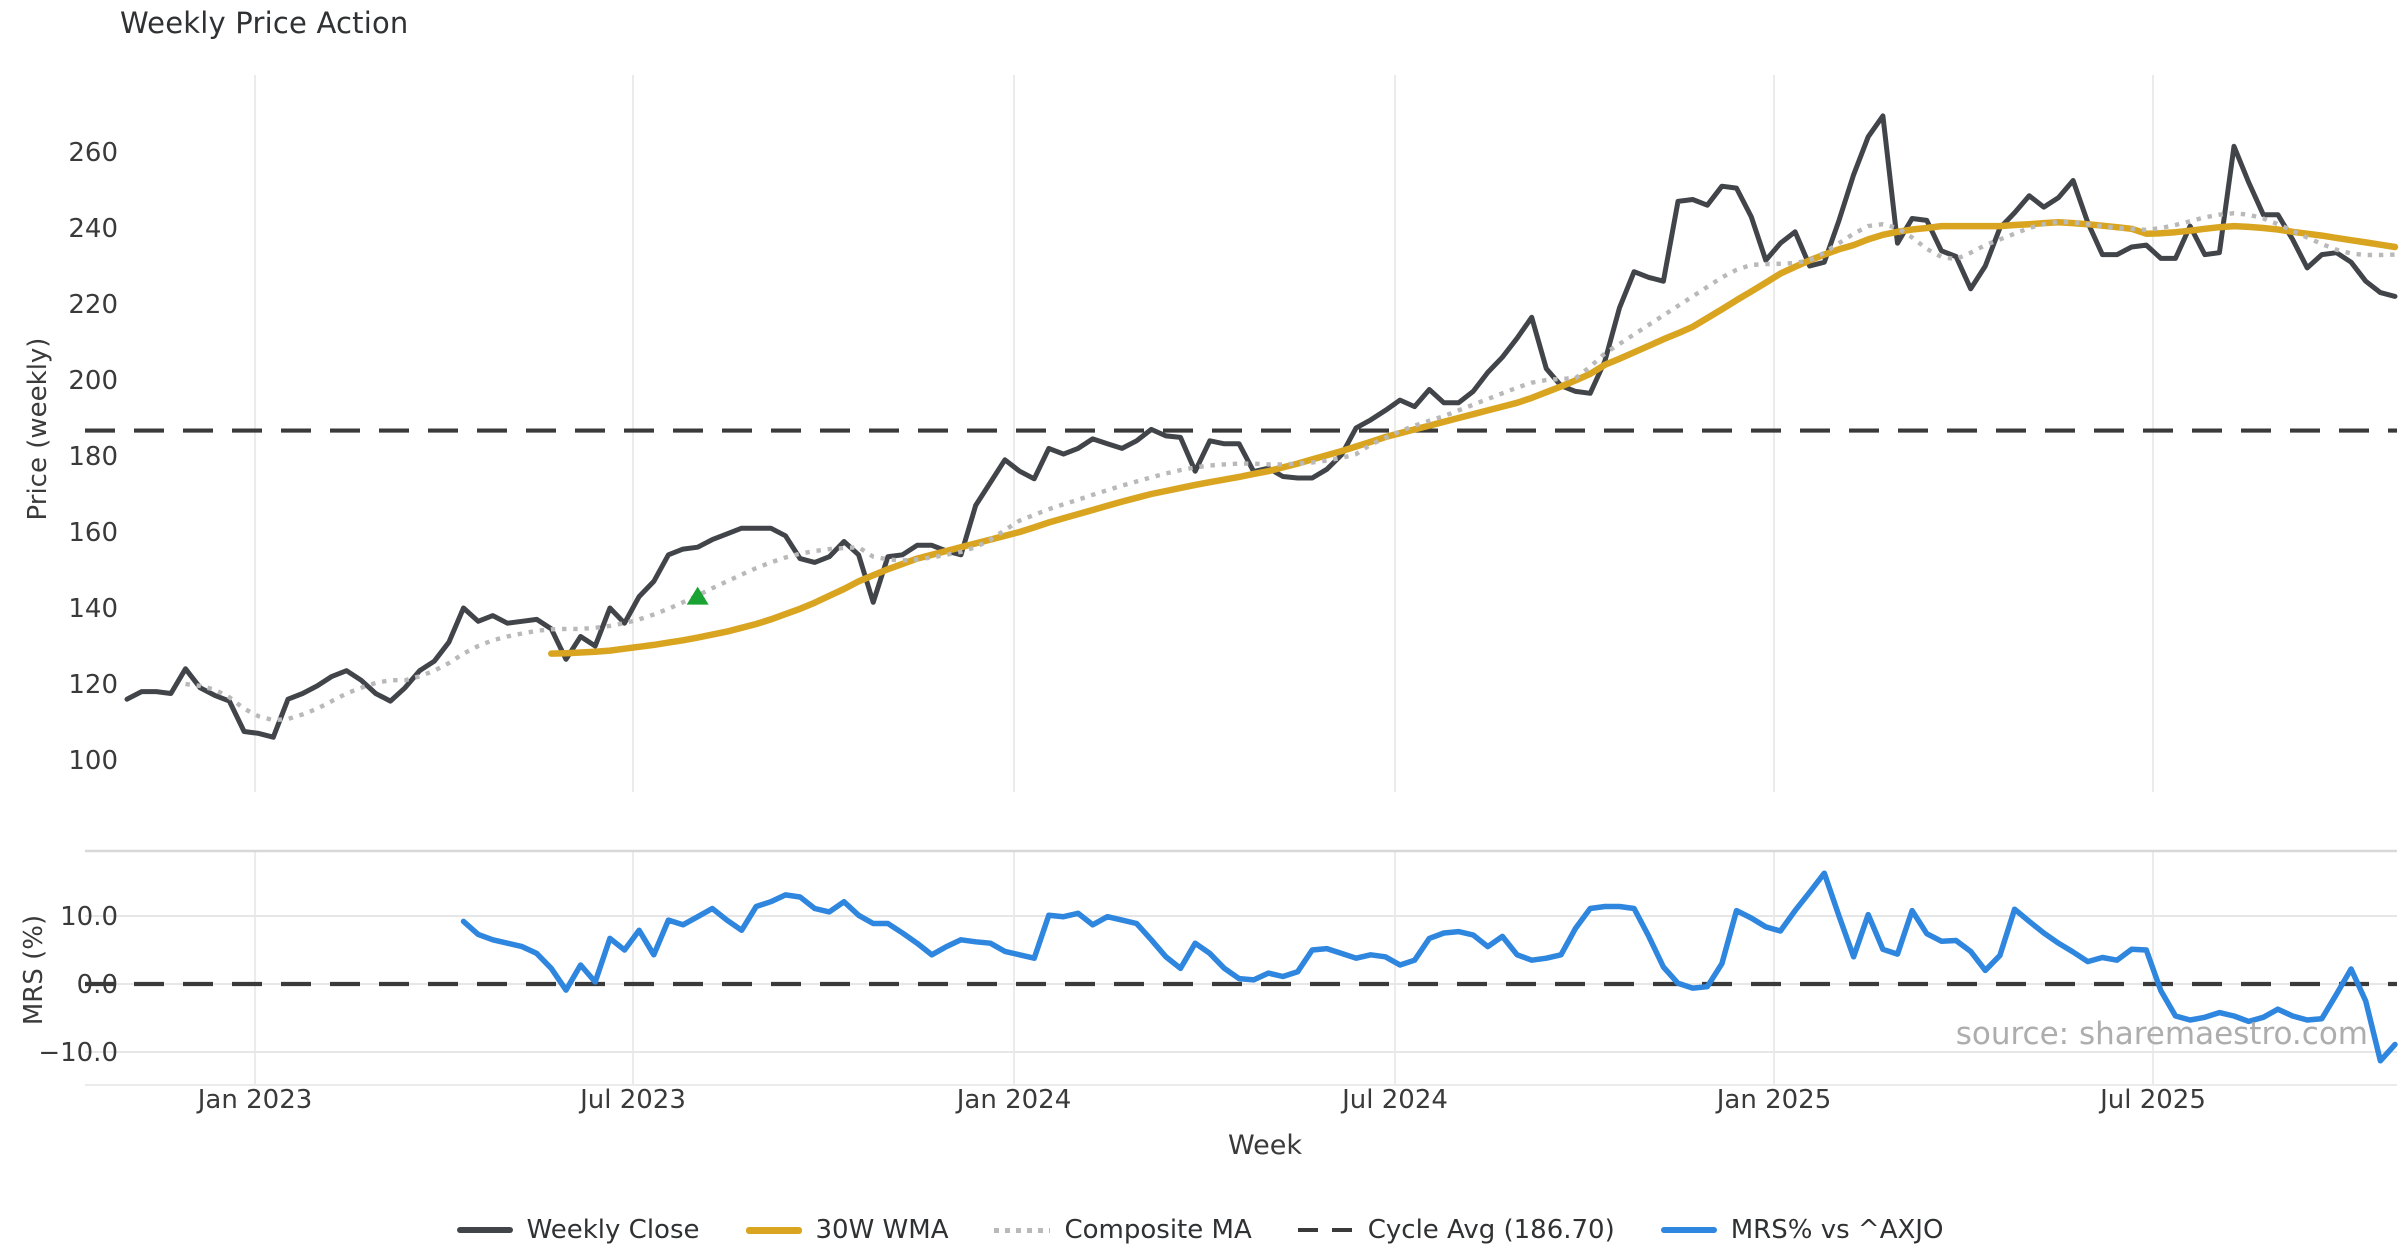  What do you see at coordinates (882, 1230) in the screenshot?
I see `legend-label: 30W WMA` at bounding box center [882, 1230].